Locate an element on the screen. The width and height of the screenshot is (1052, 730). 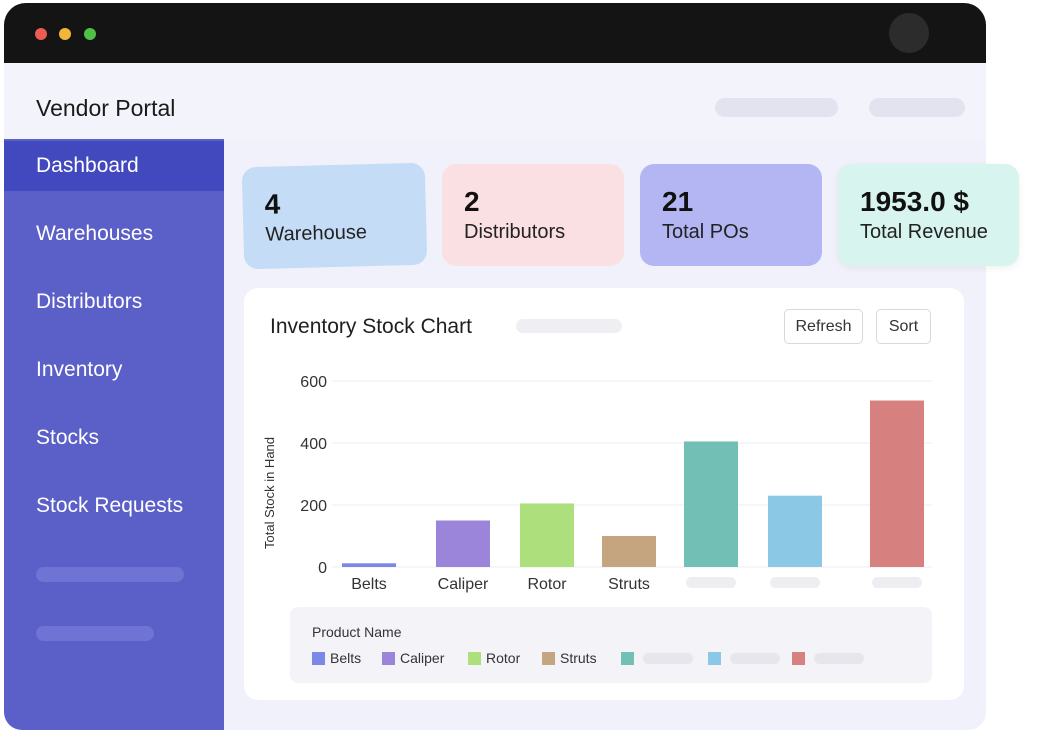
sidebar-item-stock-requests: Stock Requests is located at coordinates (110, 505).